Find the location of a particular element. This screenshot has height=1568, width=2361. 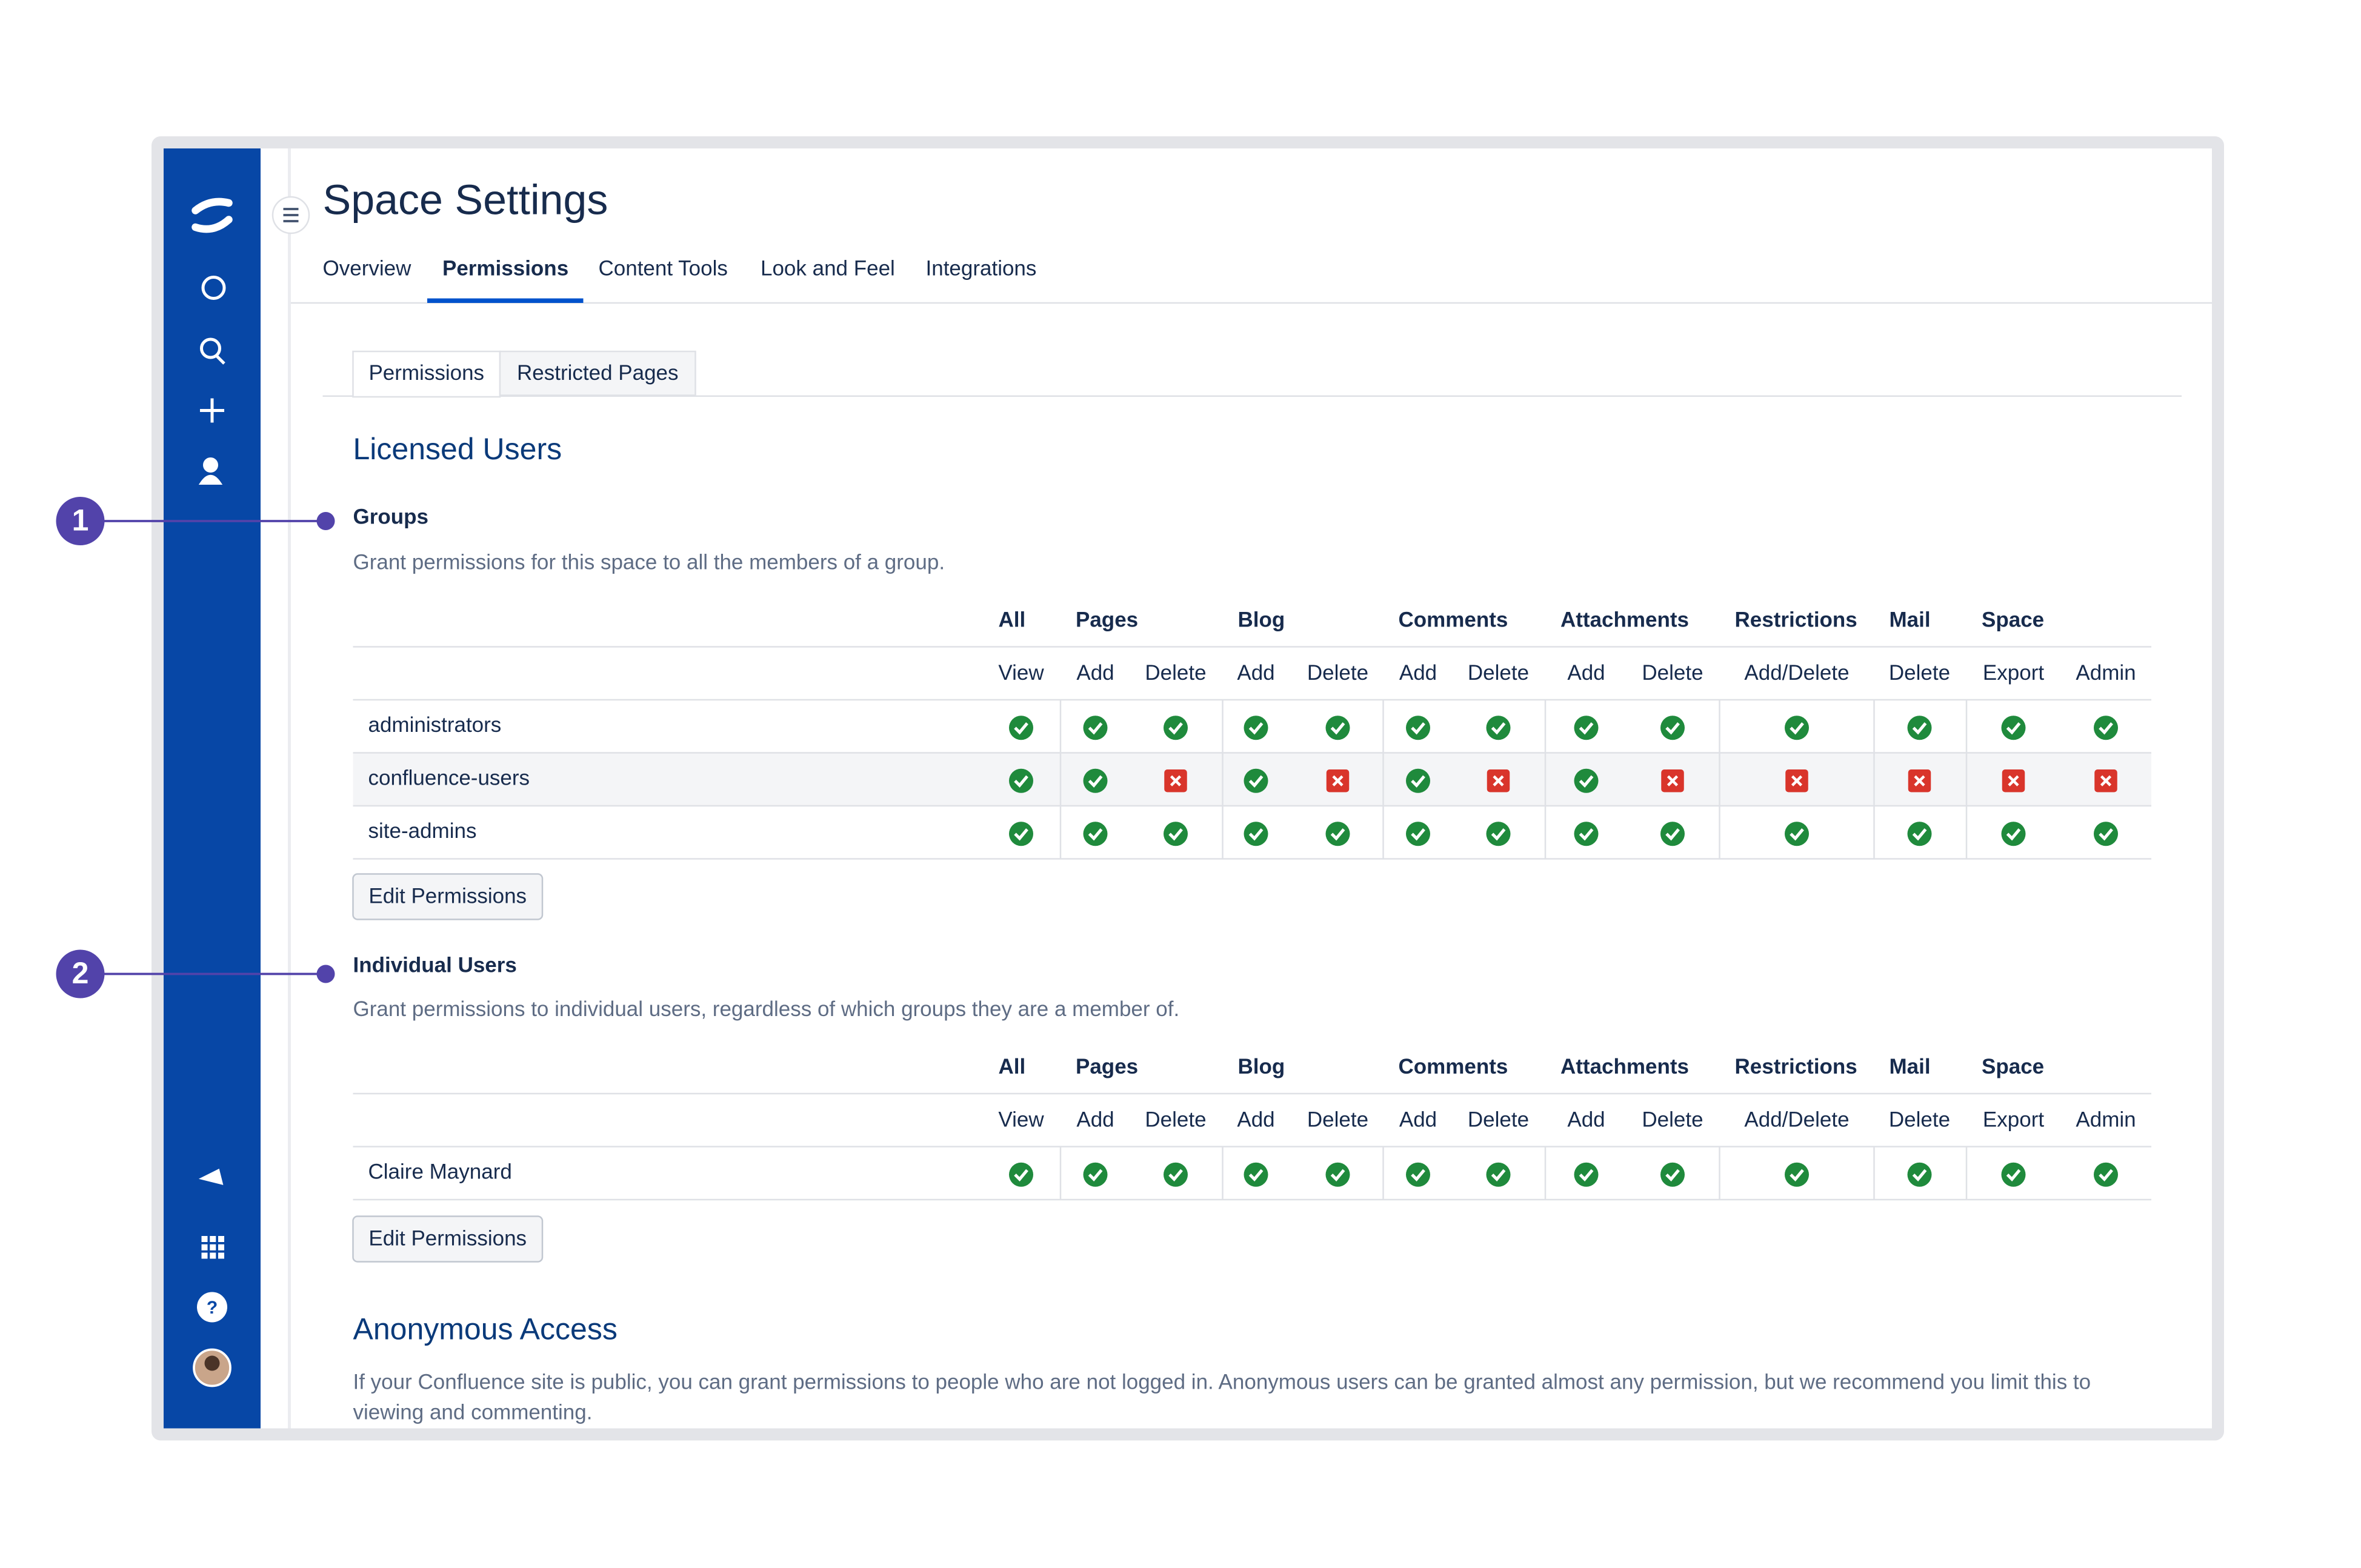

group-header: Blog is located at coordinates (1261, 1066).